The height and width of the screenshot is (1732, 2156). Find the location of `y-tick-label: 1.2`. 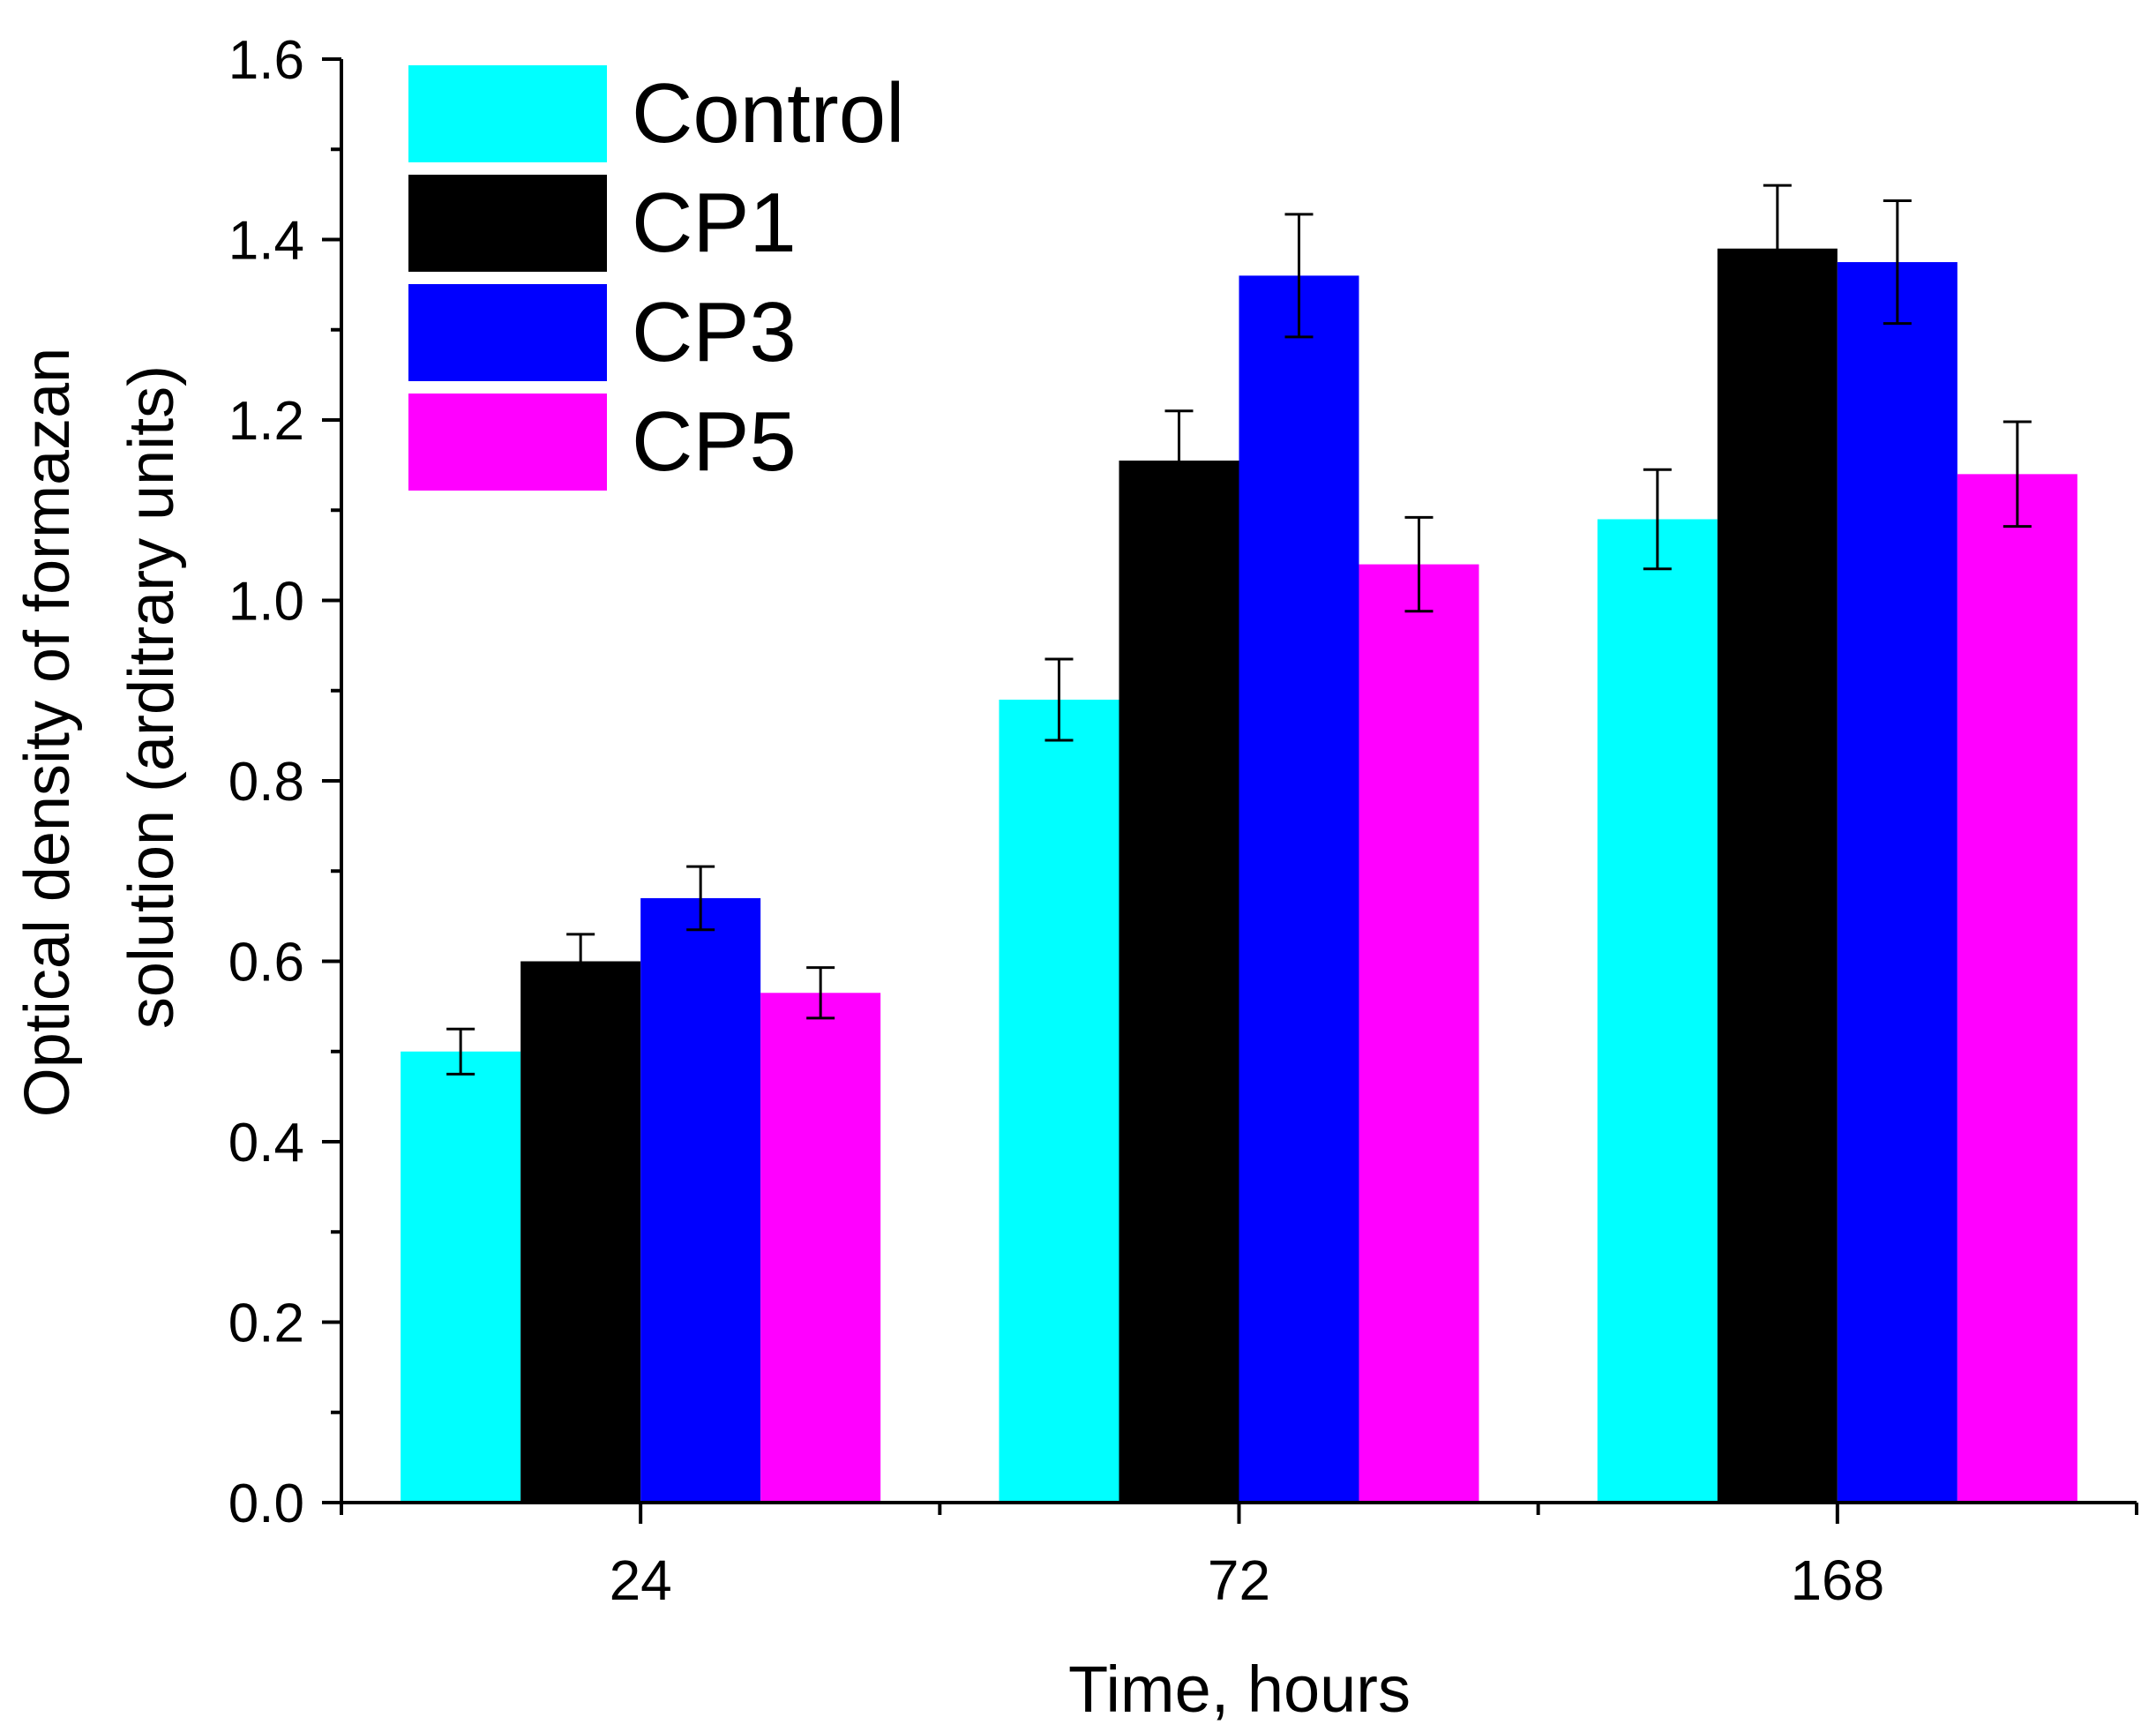

y-tick-label: 1.2 is located at coordinates (266, 421).